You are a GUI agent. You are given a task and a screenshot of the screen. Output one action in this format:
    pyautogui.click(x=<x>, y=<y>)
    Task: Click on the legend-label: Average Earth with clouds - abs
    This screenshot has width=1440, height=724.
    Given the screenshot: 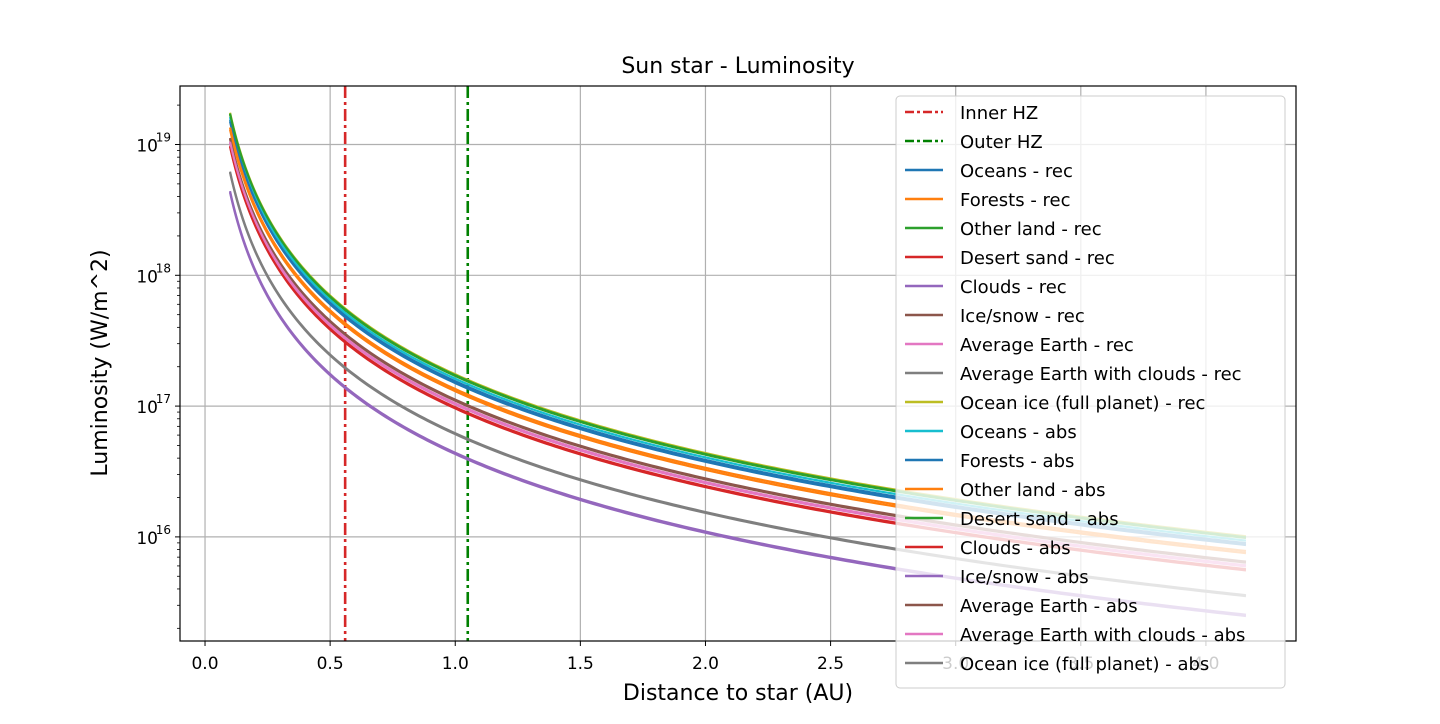 What is the action you would take?
    pyautogui.click(x=1102, y=635)
    